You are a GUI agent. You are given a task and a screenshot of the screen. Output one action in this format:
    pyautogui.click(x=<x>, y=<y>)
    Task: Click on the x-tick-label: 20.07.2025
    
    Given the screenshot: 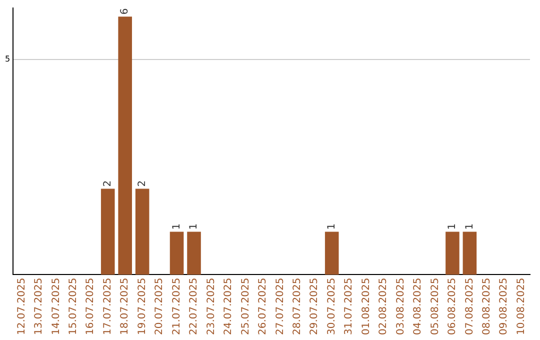 What is the action you would take?
    pyautogui.click(x=160, y=307)
    